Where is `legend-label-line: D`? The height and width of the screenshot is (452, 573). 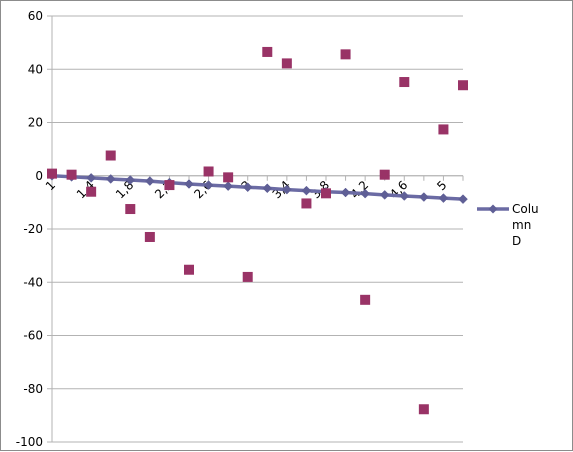 legend-label-line: D is located at coordinates (516, 241).